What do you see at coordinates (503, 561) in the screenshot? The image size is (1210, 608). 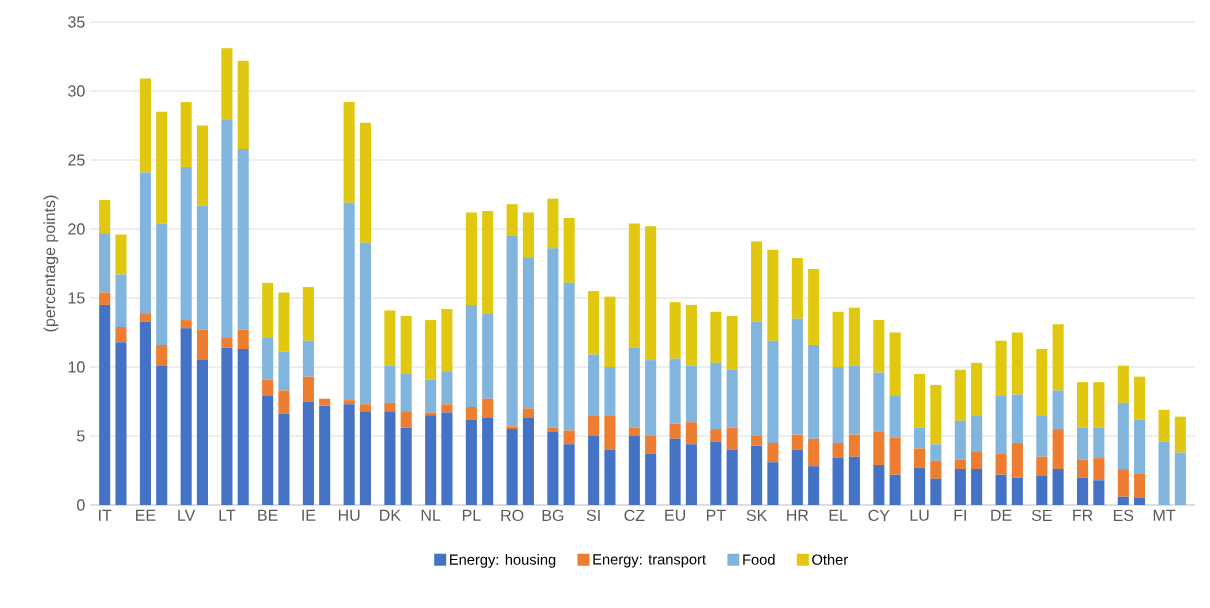 I see `legend-label: Energy: housing` at bounding box center [503, 561].